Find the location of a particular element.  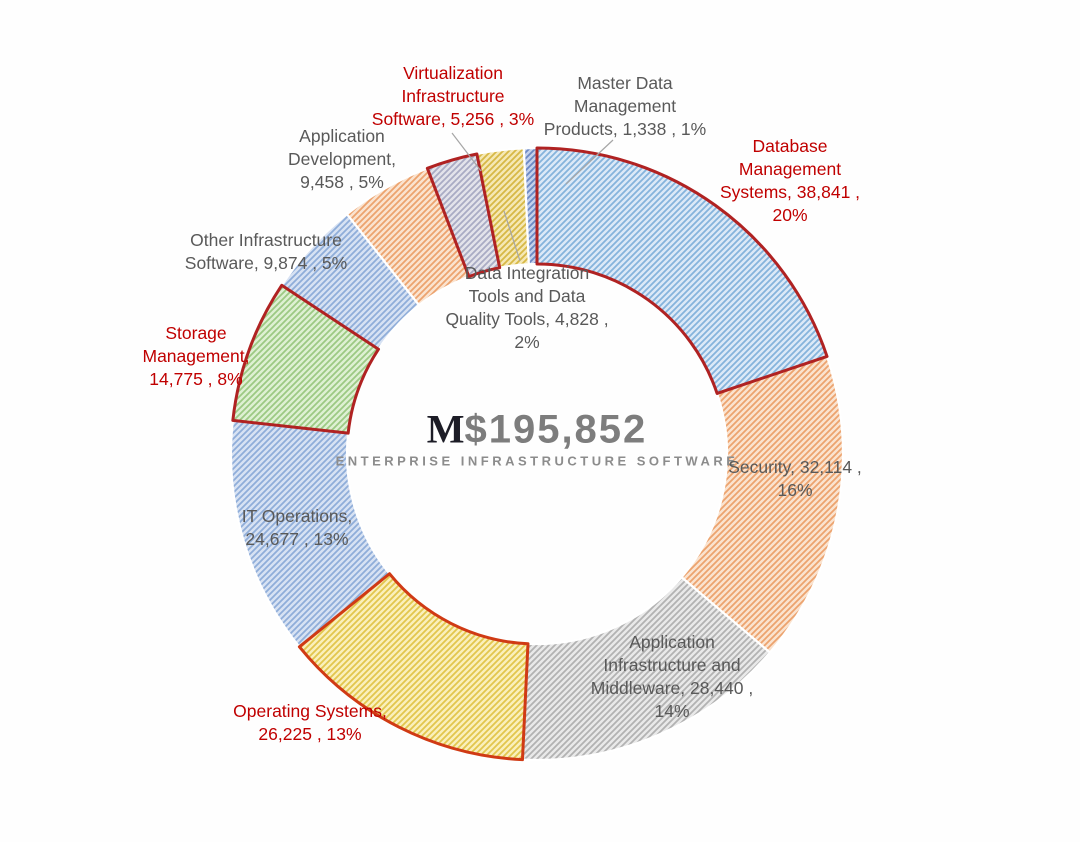

leader-line-master-data is located at coordinates (589, 162).